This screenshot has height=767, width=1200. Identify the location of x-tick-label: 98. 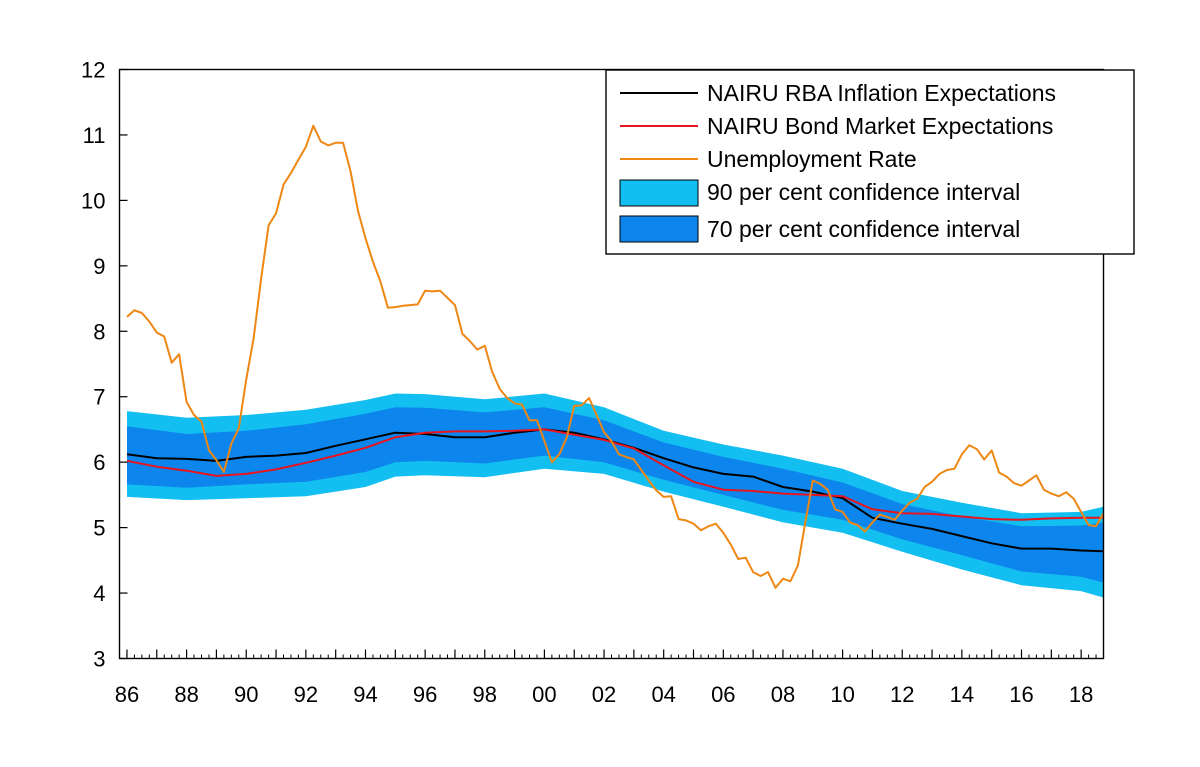
(485, 694).